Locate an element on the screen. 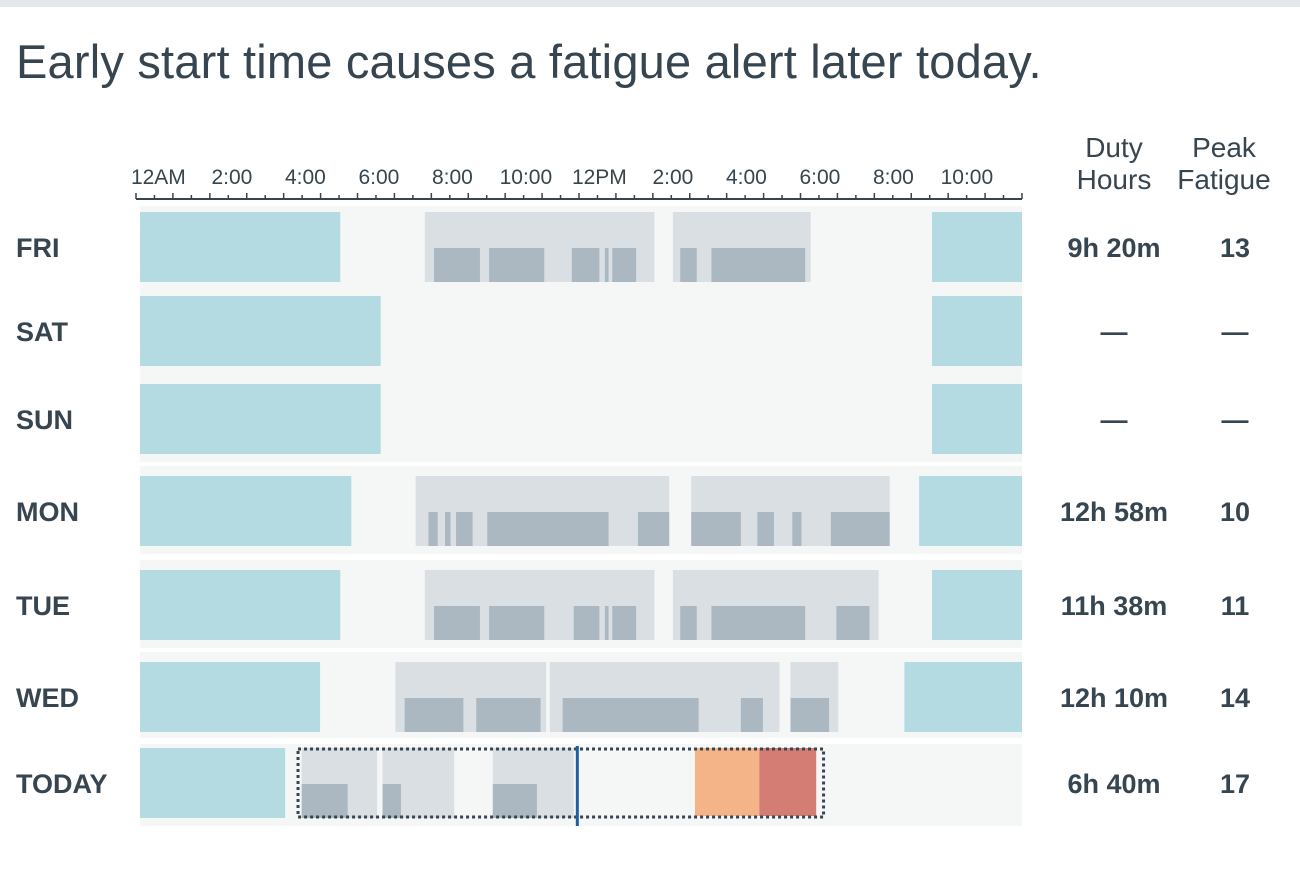  duty-hours-value: 12h 58m is located at coordinates (1114, 512).